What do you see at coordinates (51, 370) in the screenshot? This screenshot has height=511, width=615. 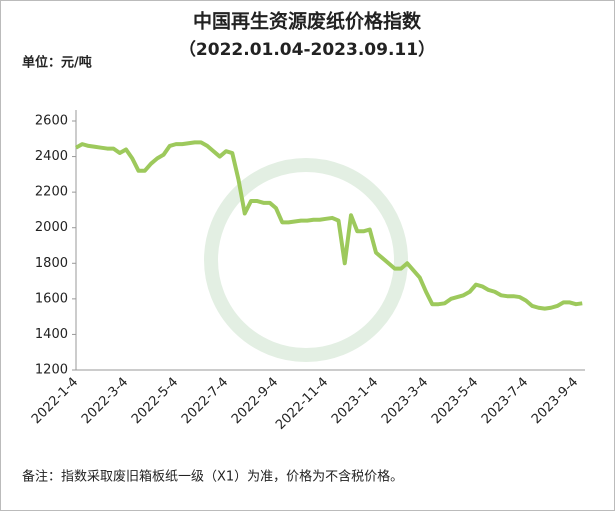 I see `y-tick-label: 1200` at bounding box center [51, 370].